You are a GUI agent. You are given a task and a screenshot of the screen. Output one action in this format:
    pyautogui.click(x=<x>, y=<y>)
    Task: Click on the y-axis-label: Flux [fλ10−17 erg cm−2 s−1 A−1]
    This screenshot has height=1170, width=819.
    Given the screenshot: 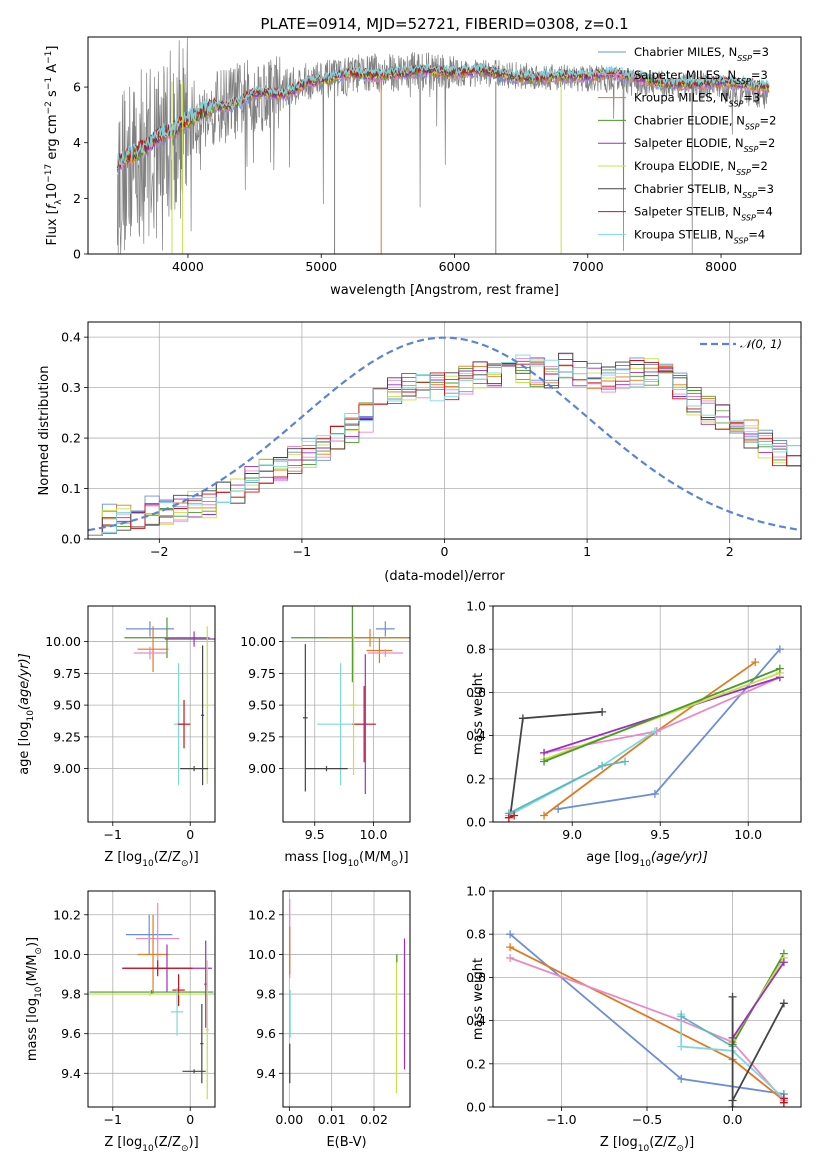 What is the action you would take?
    pyautogui.click(x=54, y=146)
    